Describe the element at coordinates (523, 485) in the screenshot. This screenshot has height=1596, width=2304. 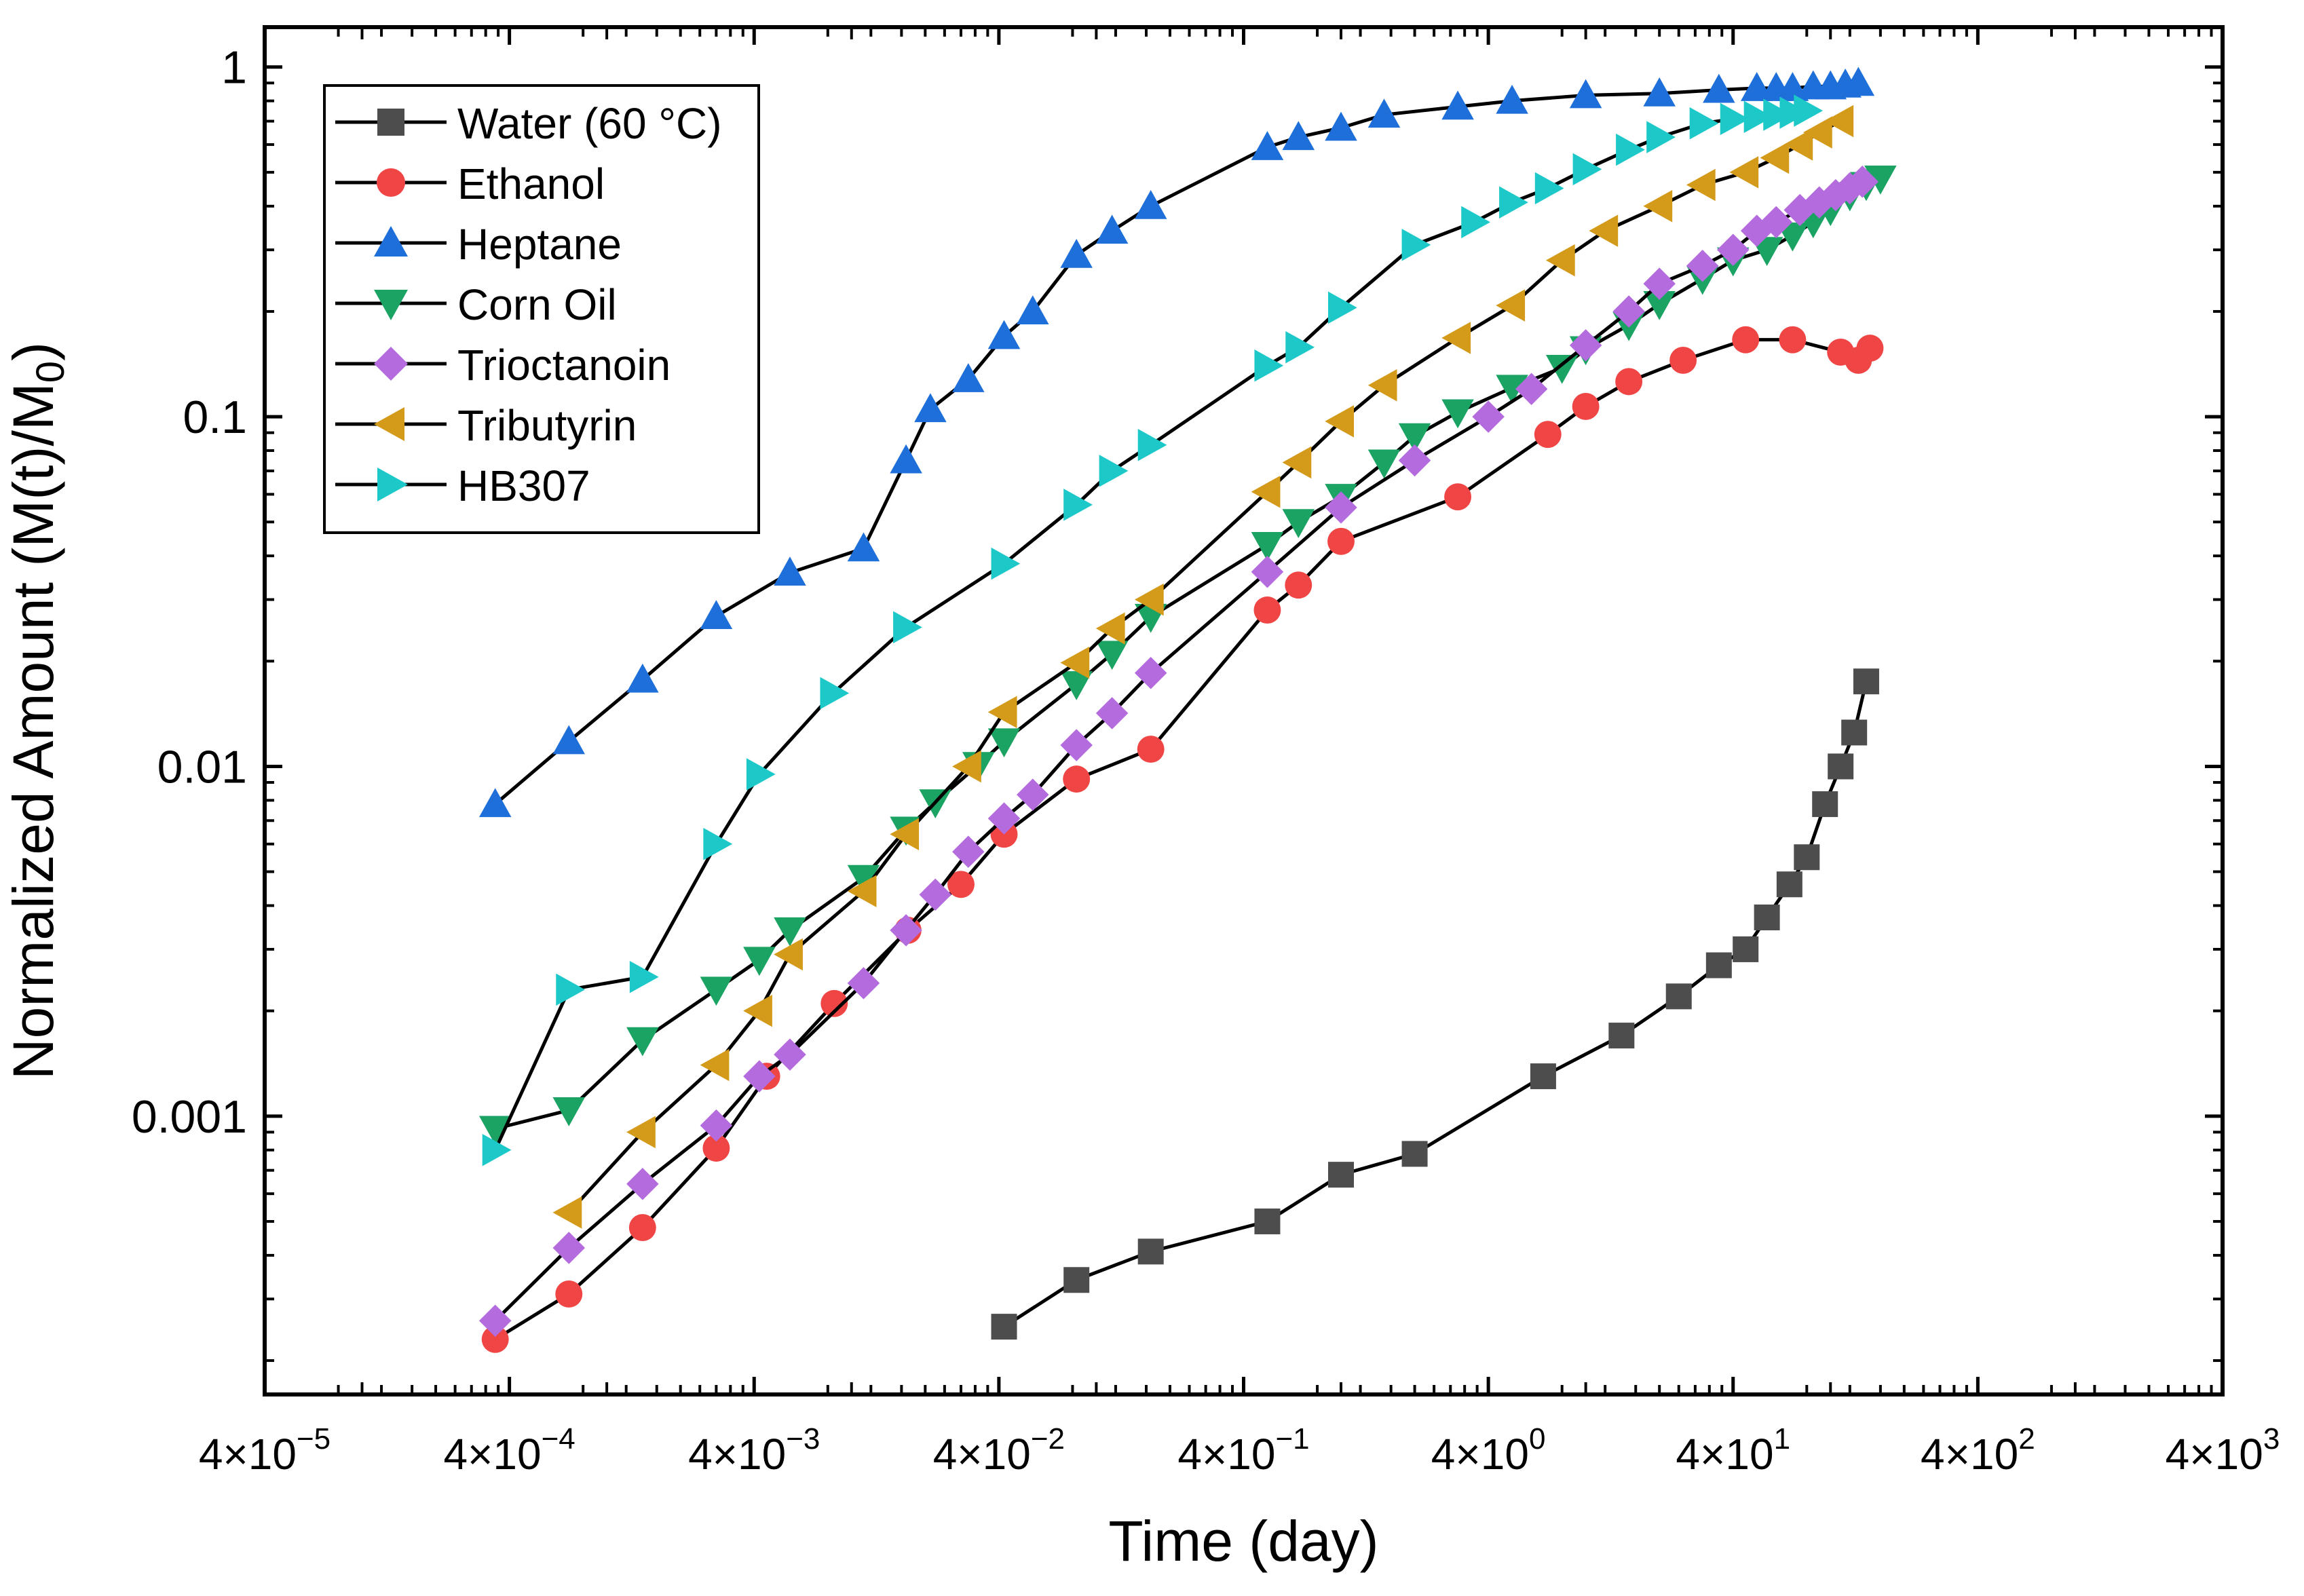
I see `legend-label: HB307` at that location.